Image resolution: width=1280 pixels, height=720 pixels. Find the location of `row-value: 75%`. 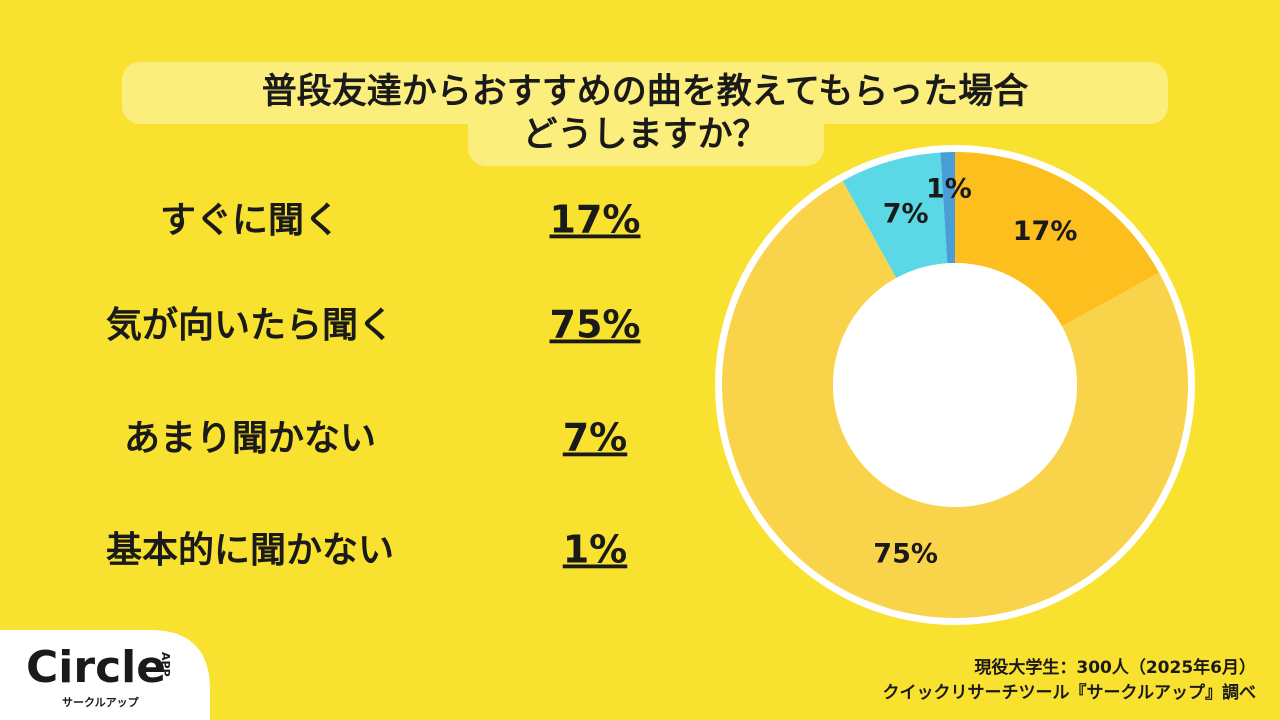

row-value: 75% is located at coordinates (595, 325).